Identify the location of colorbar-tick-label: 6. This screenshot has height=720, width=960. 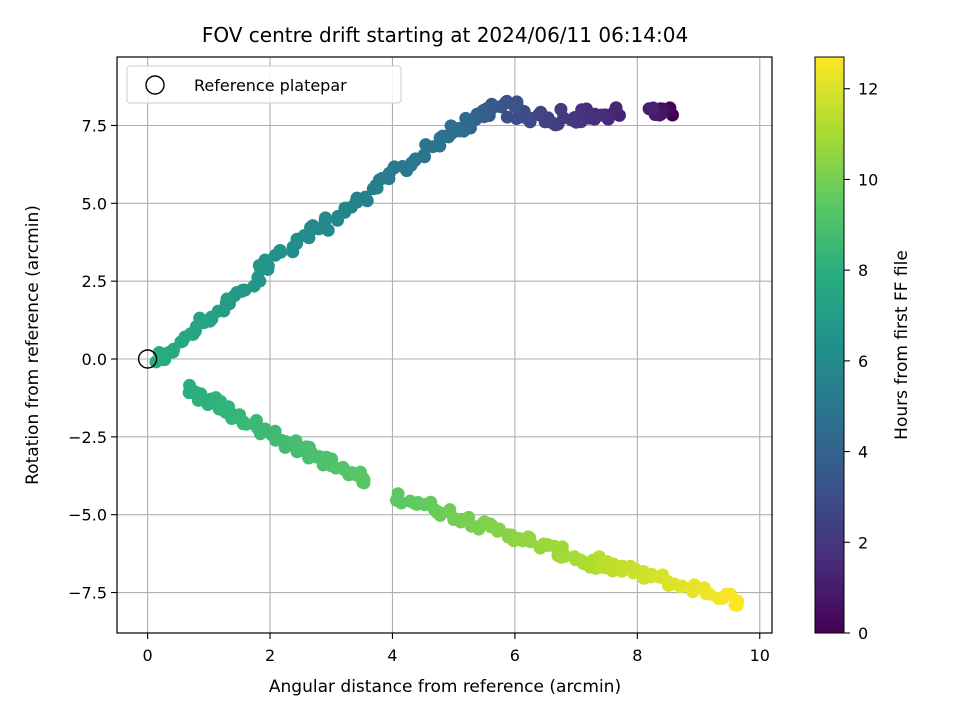
(863, 361).